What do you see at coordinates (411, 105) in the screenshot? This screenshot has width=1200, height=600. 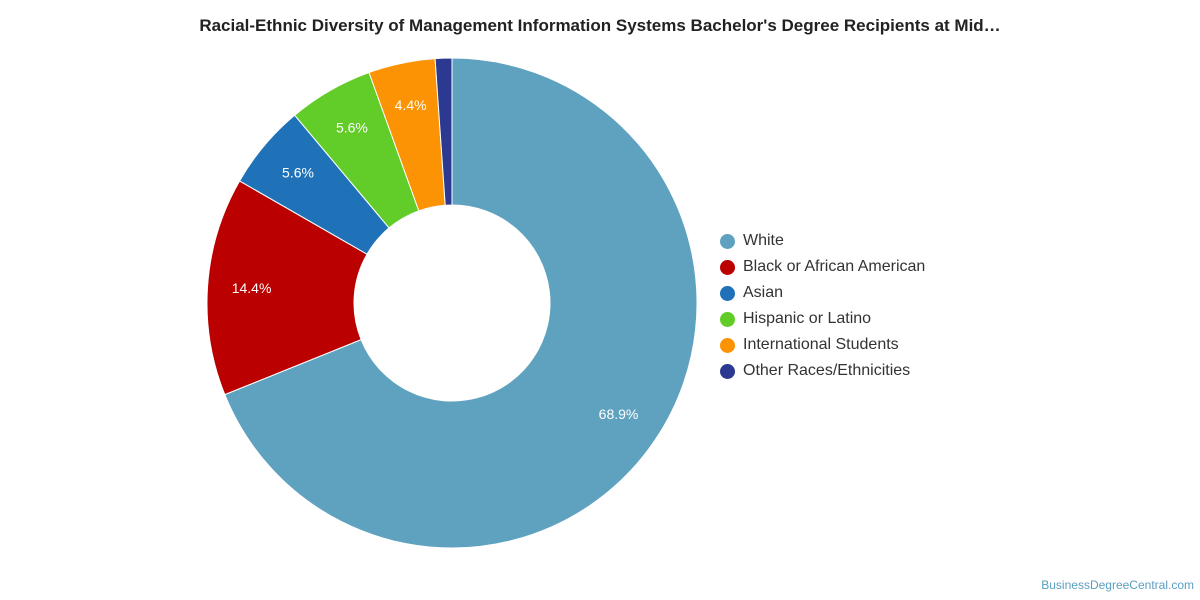 I see `slice-label: 4.4%` at bounding box center [411, 105].